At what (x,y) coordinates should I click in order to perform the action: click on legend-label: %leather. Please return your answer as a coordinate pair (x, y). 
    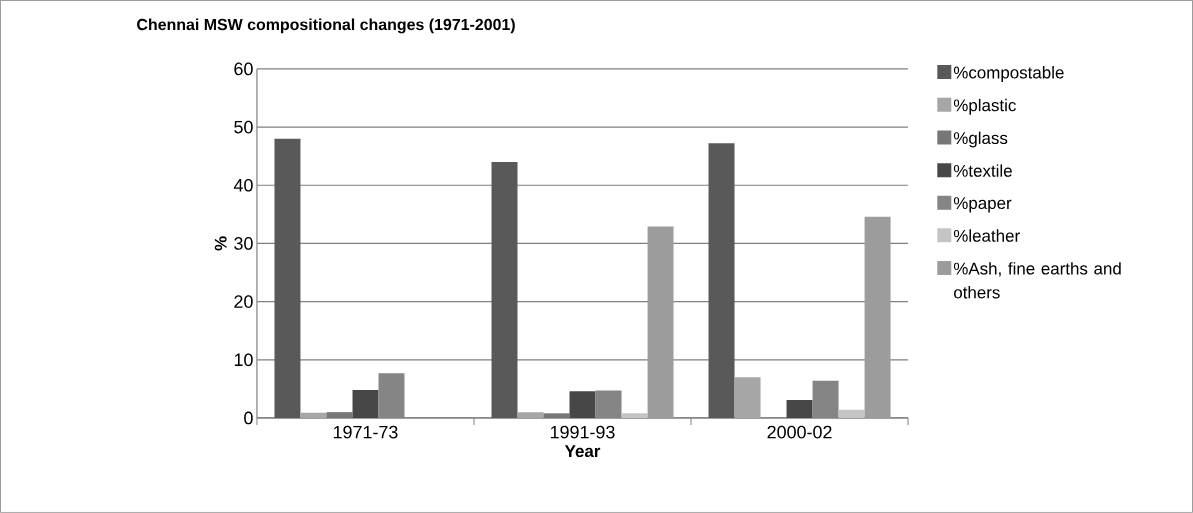
    Looking at the image, I should click on (986, 235).